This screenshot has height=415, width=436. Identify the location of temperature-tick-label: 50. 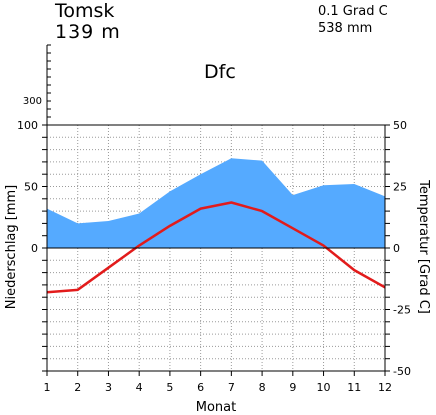
(400, 125).